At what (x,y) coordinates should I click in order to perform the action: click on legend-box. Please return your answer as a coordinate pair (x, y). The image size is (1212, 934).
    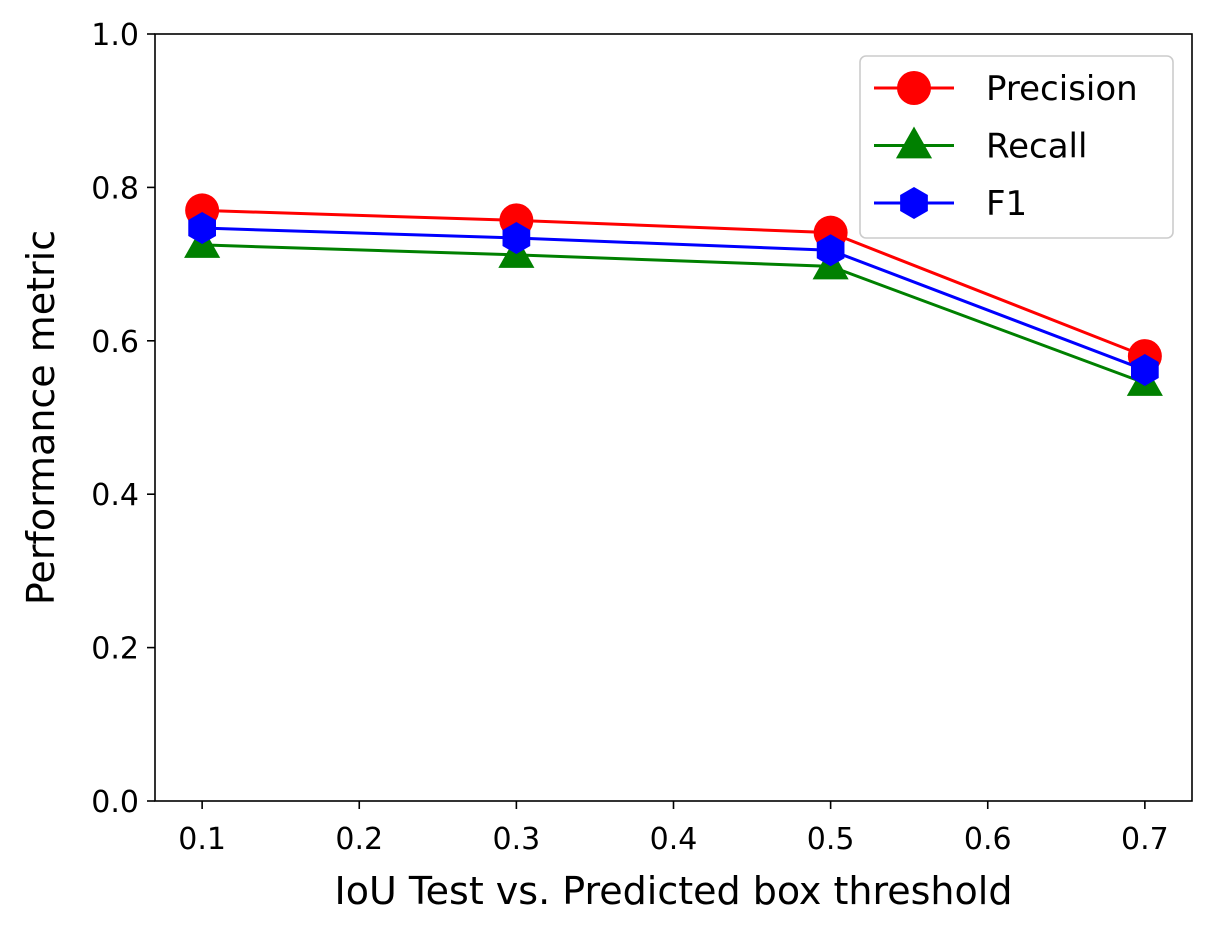
    Looking at the image, I should click on (1016, 147).